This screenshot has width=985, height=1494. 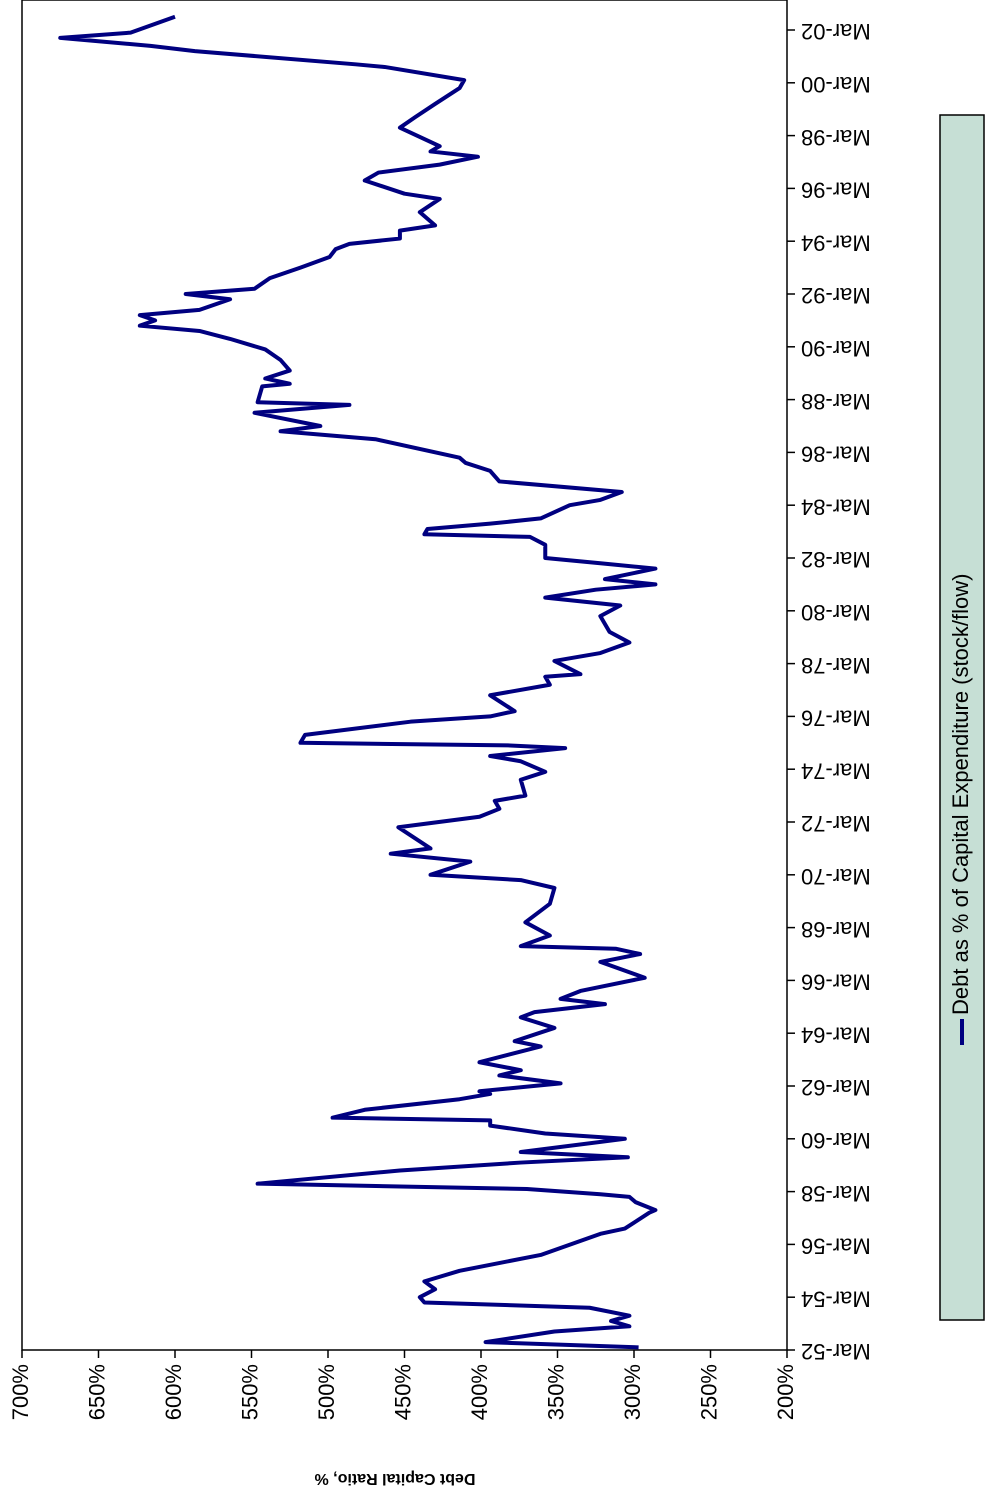 I want to click on x-tick-label: Mar-96, so click(x=836, y=190).